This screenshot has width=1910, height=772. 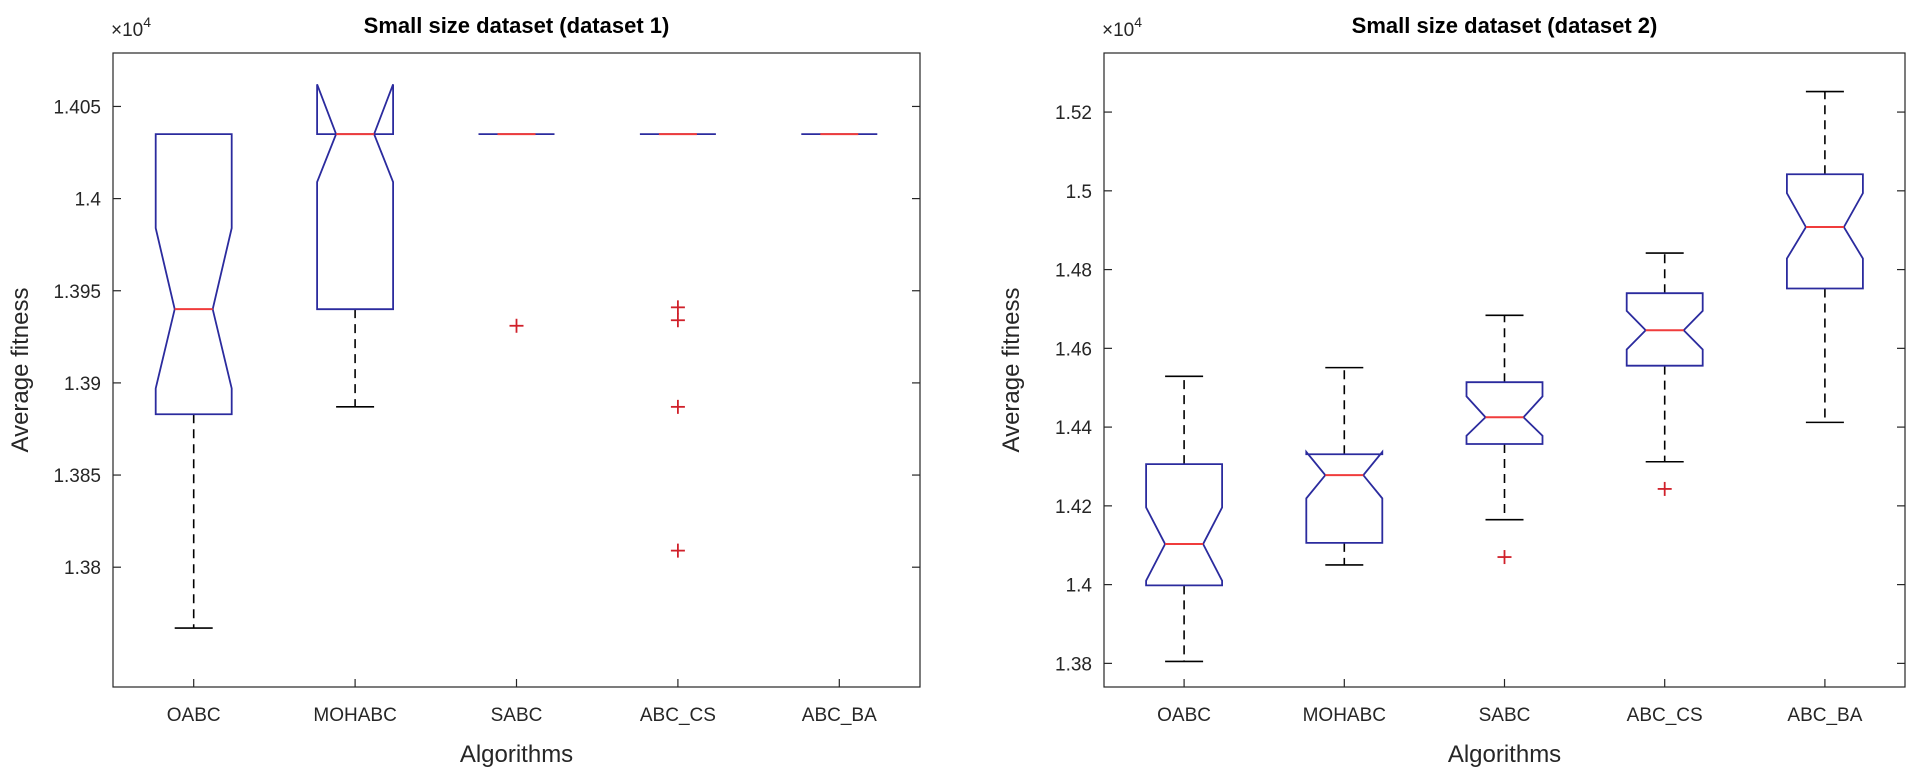 I want to click on y-tick-label: 1.48, so click(x=1073, y=271).